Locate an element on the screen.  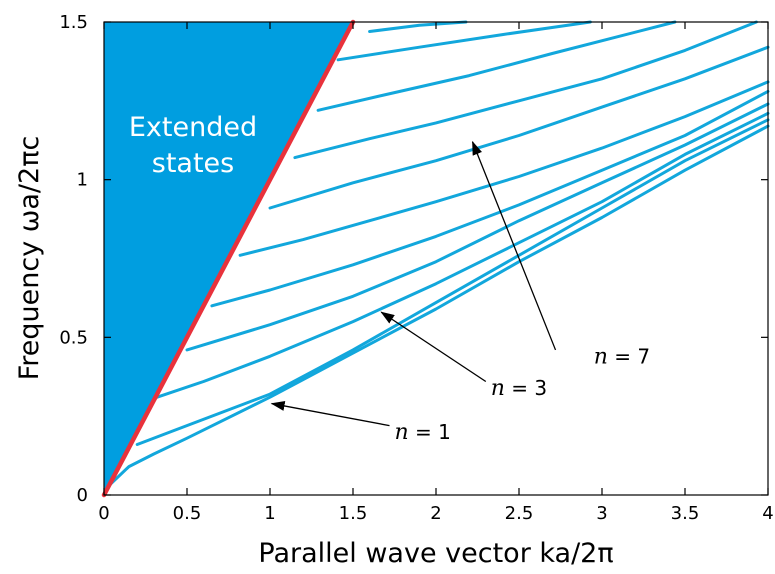
x-tick-label: 2.5 is located at coordinates (519, 513).